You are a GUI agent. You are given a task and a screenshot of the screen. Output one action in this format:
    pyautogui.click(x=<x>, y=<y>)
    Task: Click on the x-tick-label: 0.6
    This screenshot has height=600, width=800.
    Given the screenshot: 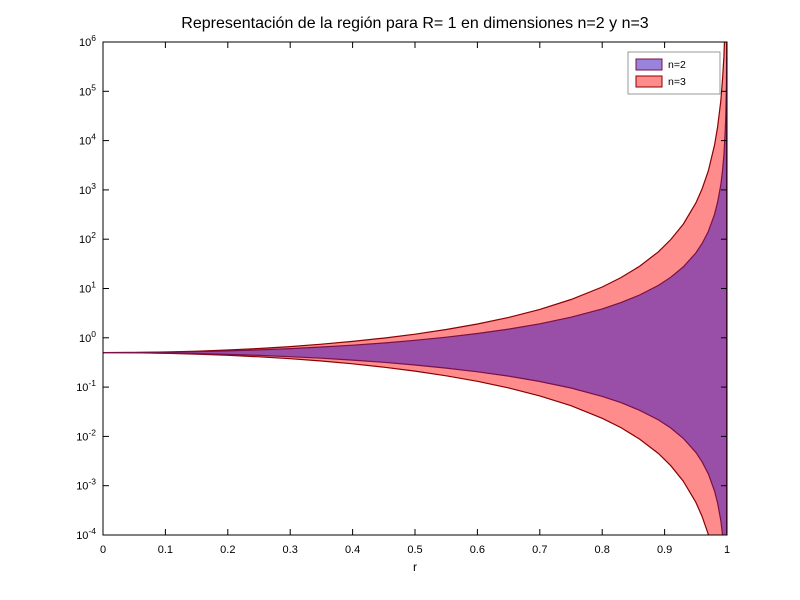 What is the action you would take?
    pyautogui.click(x=477, y=550)
    